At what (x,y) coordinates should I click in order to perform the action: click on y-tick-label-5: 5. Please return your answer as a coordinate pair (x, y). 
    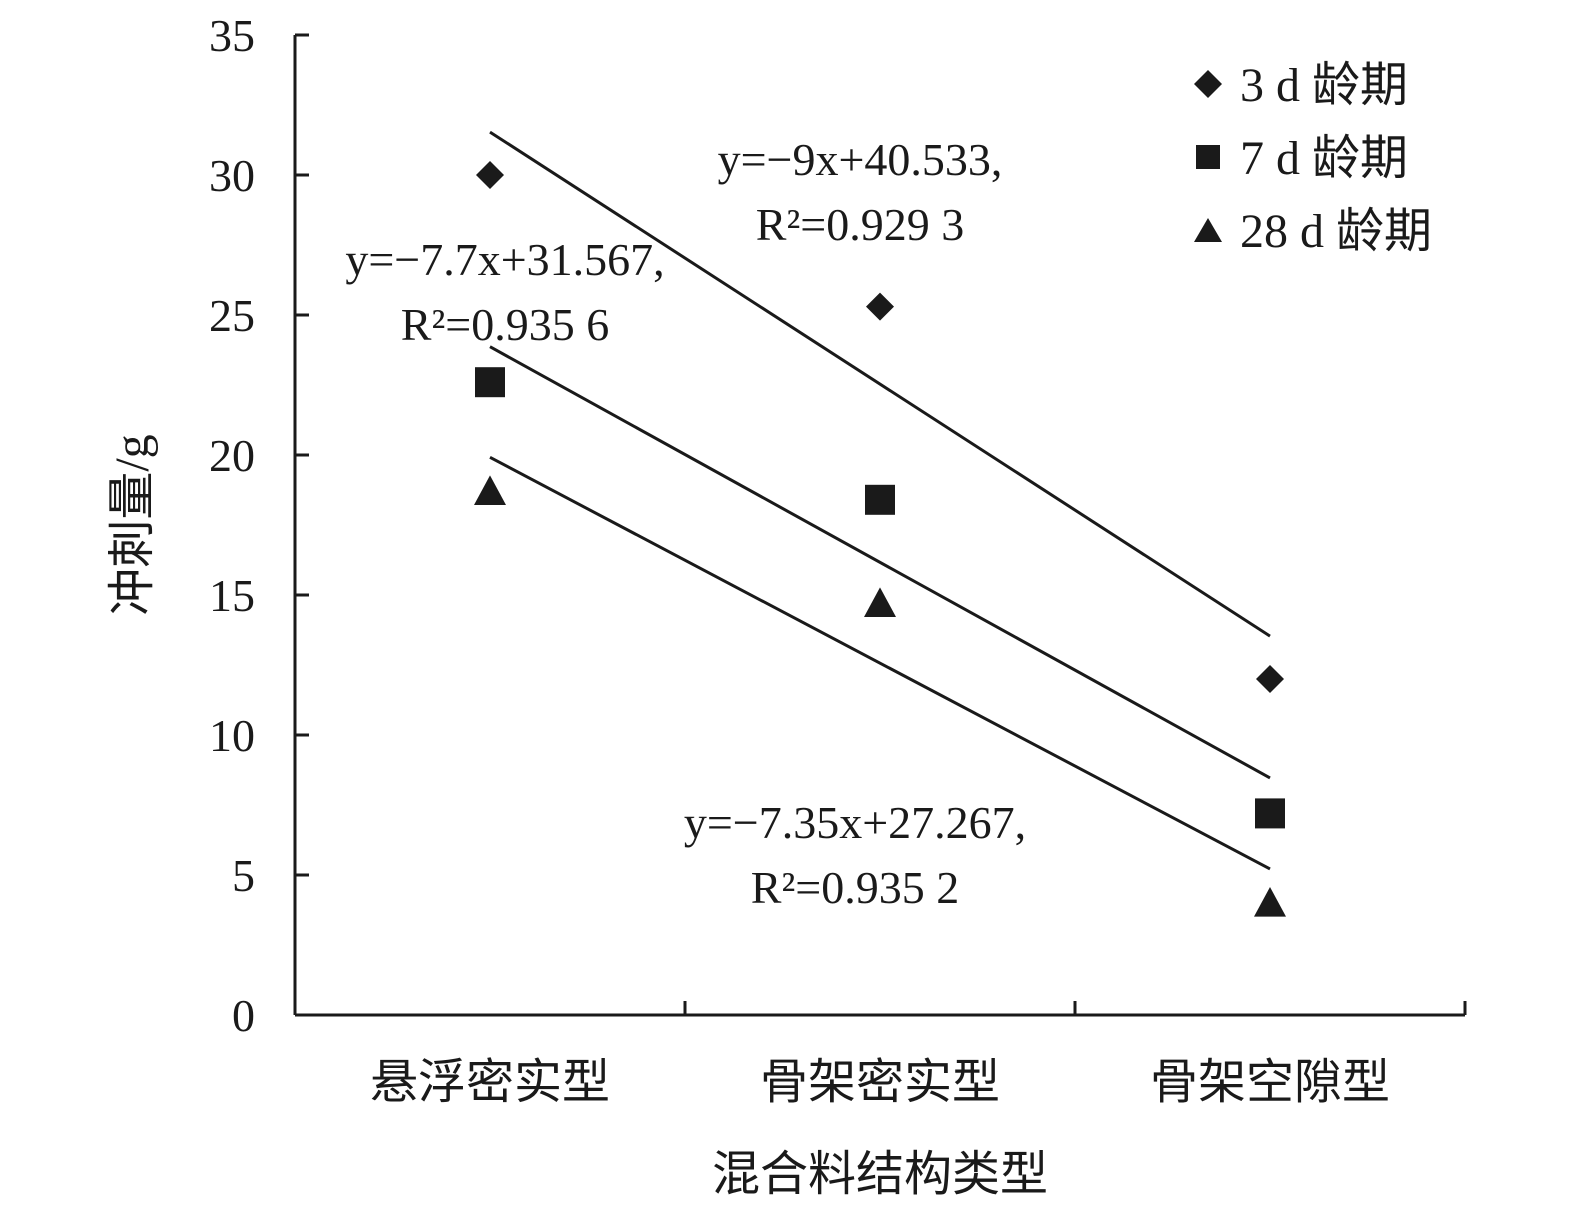
    Looking at the image, I should click on (243, 875).